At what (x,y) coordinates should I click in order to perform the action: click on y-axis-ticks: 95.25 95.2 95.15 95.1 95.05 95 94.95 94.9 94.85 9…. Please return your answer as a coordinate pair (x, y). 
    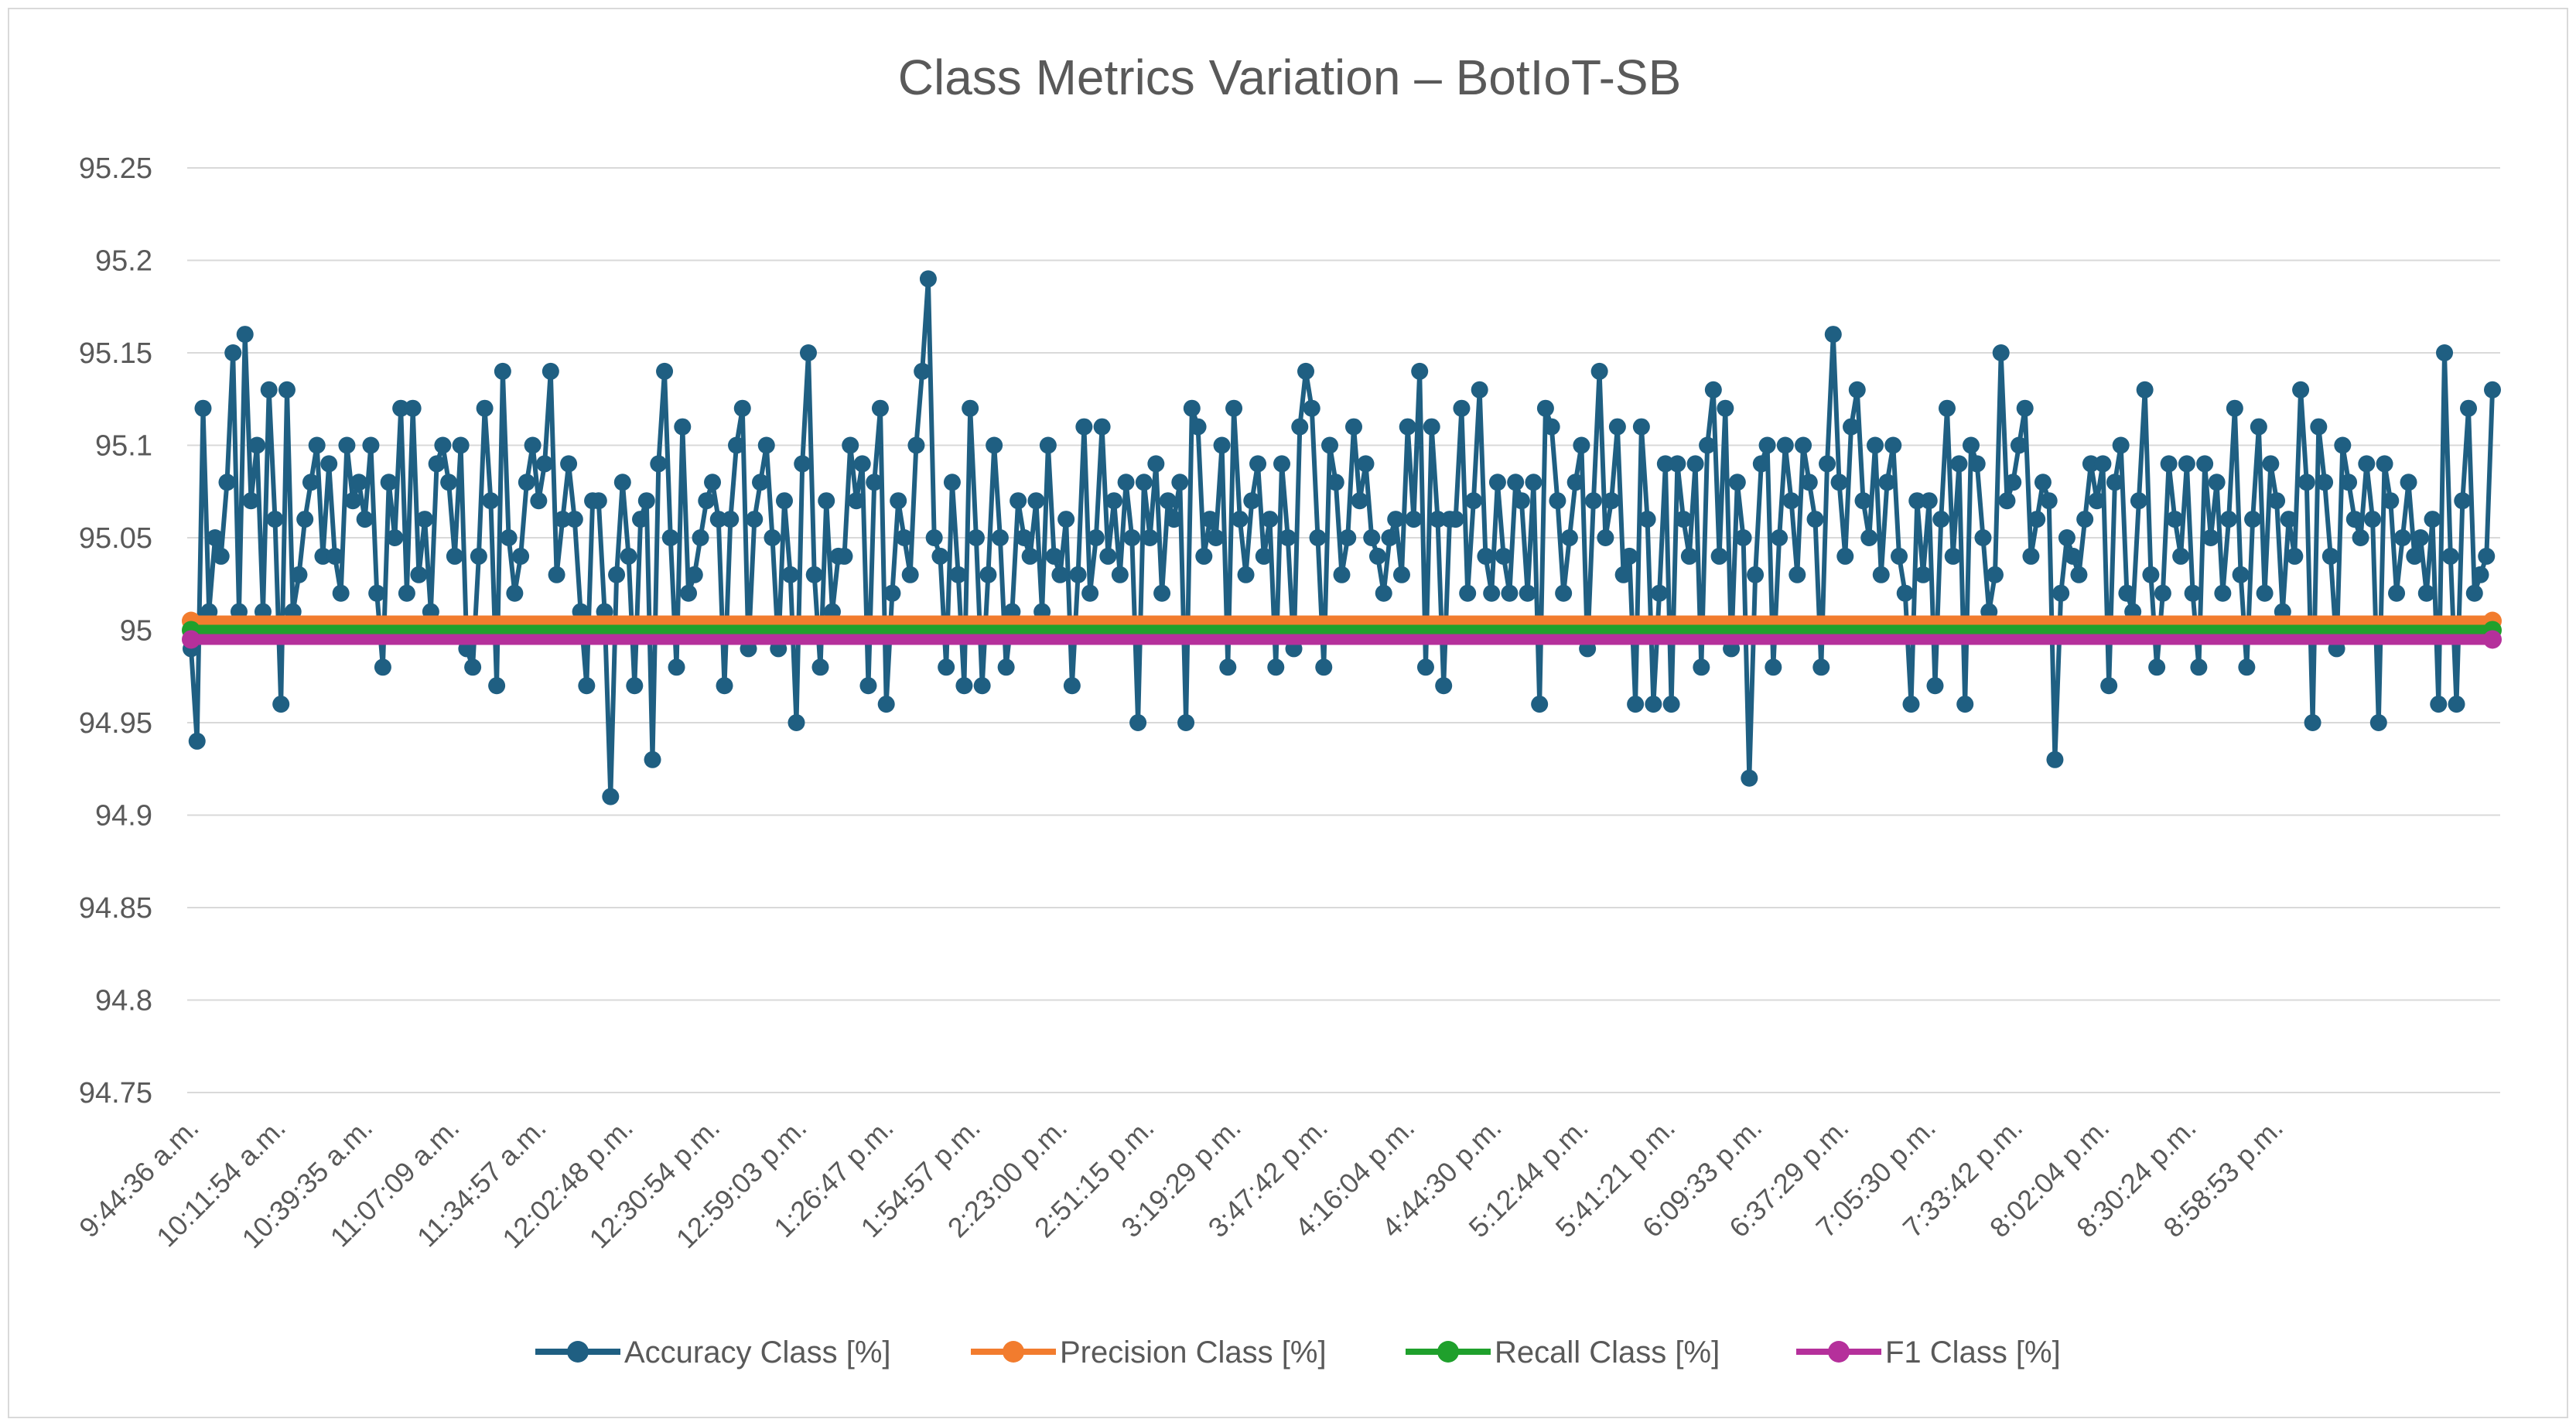
    Looking at the image, I should click on (116, 631).